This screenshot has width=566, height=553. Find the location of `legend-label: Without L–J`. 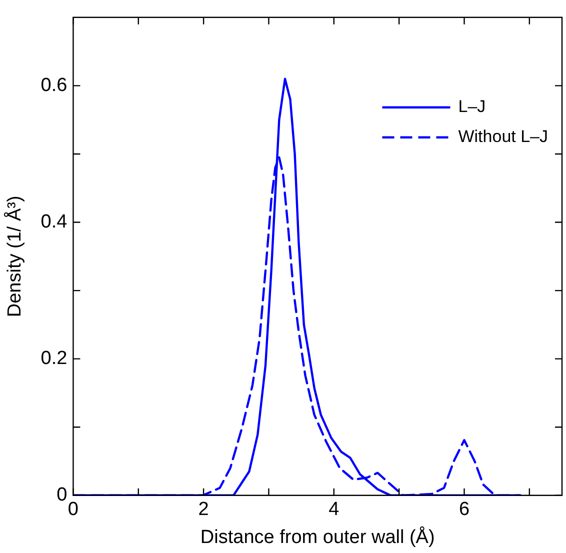

legend-label: Without L–J is located at coordinates (503, 136).